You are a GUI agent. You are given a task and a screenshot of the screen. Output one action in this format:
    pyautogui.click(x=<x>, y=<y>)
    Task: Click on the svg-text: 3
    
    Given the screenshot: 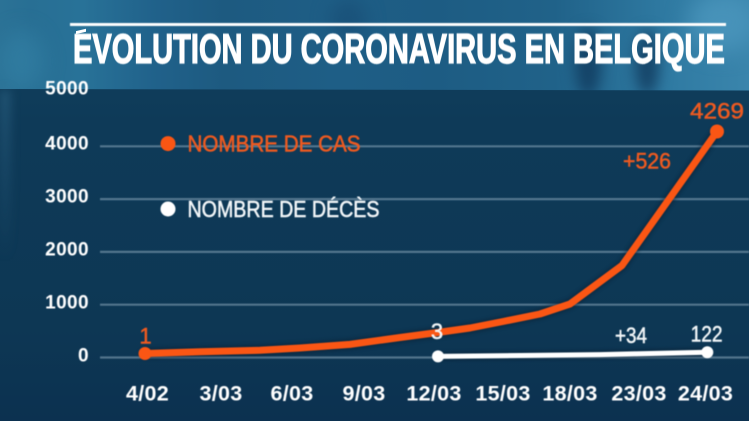 What is the action you would take?
    pyautogui.click(x=437, y=331)
    